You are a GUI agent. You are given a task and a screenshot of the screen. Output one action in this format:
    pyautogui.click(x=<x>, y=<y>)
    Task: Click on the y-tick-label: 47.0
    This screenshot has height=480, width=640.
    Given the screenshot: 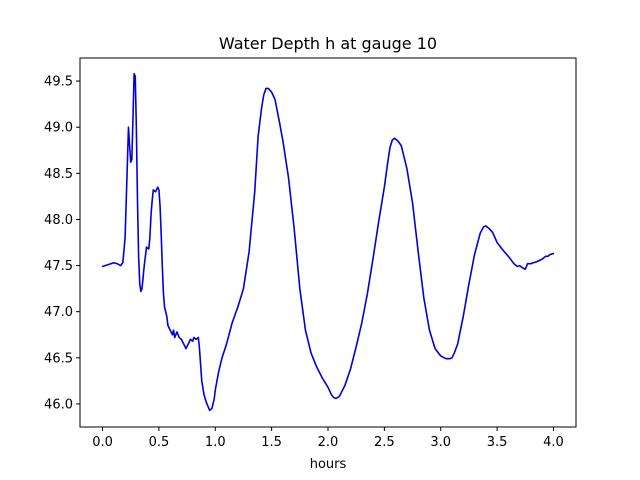 What is the action you would take?
    pyautogui.click(x=58, y=312)
    